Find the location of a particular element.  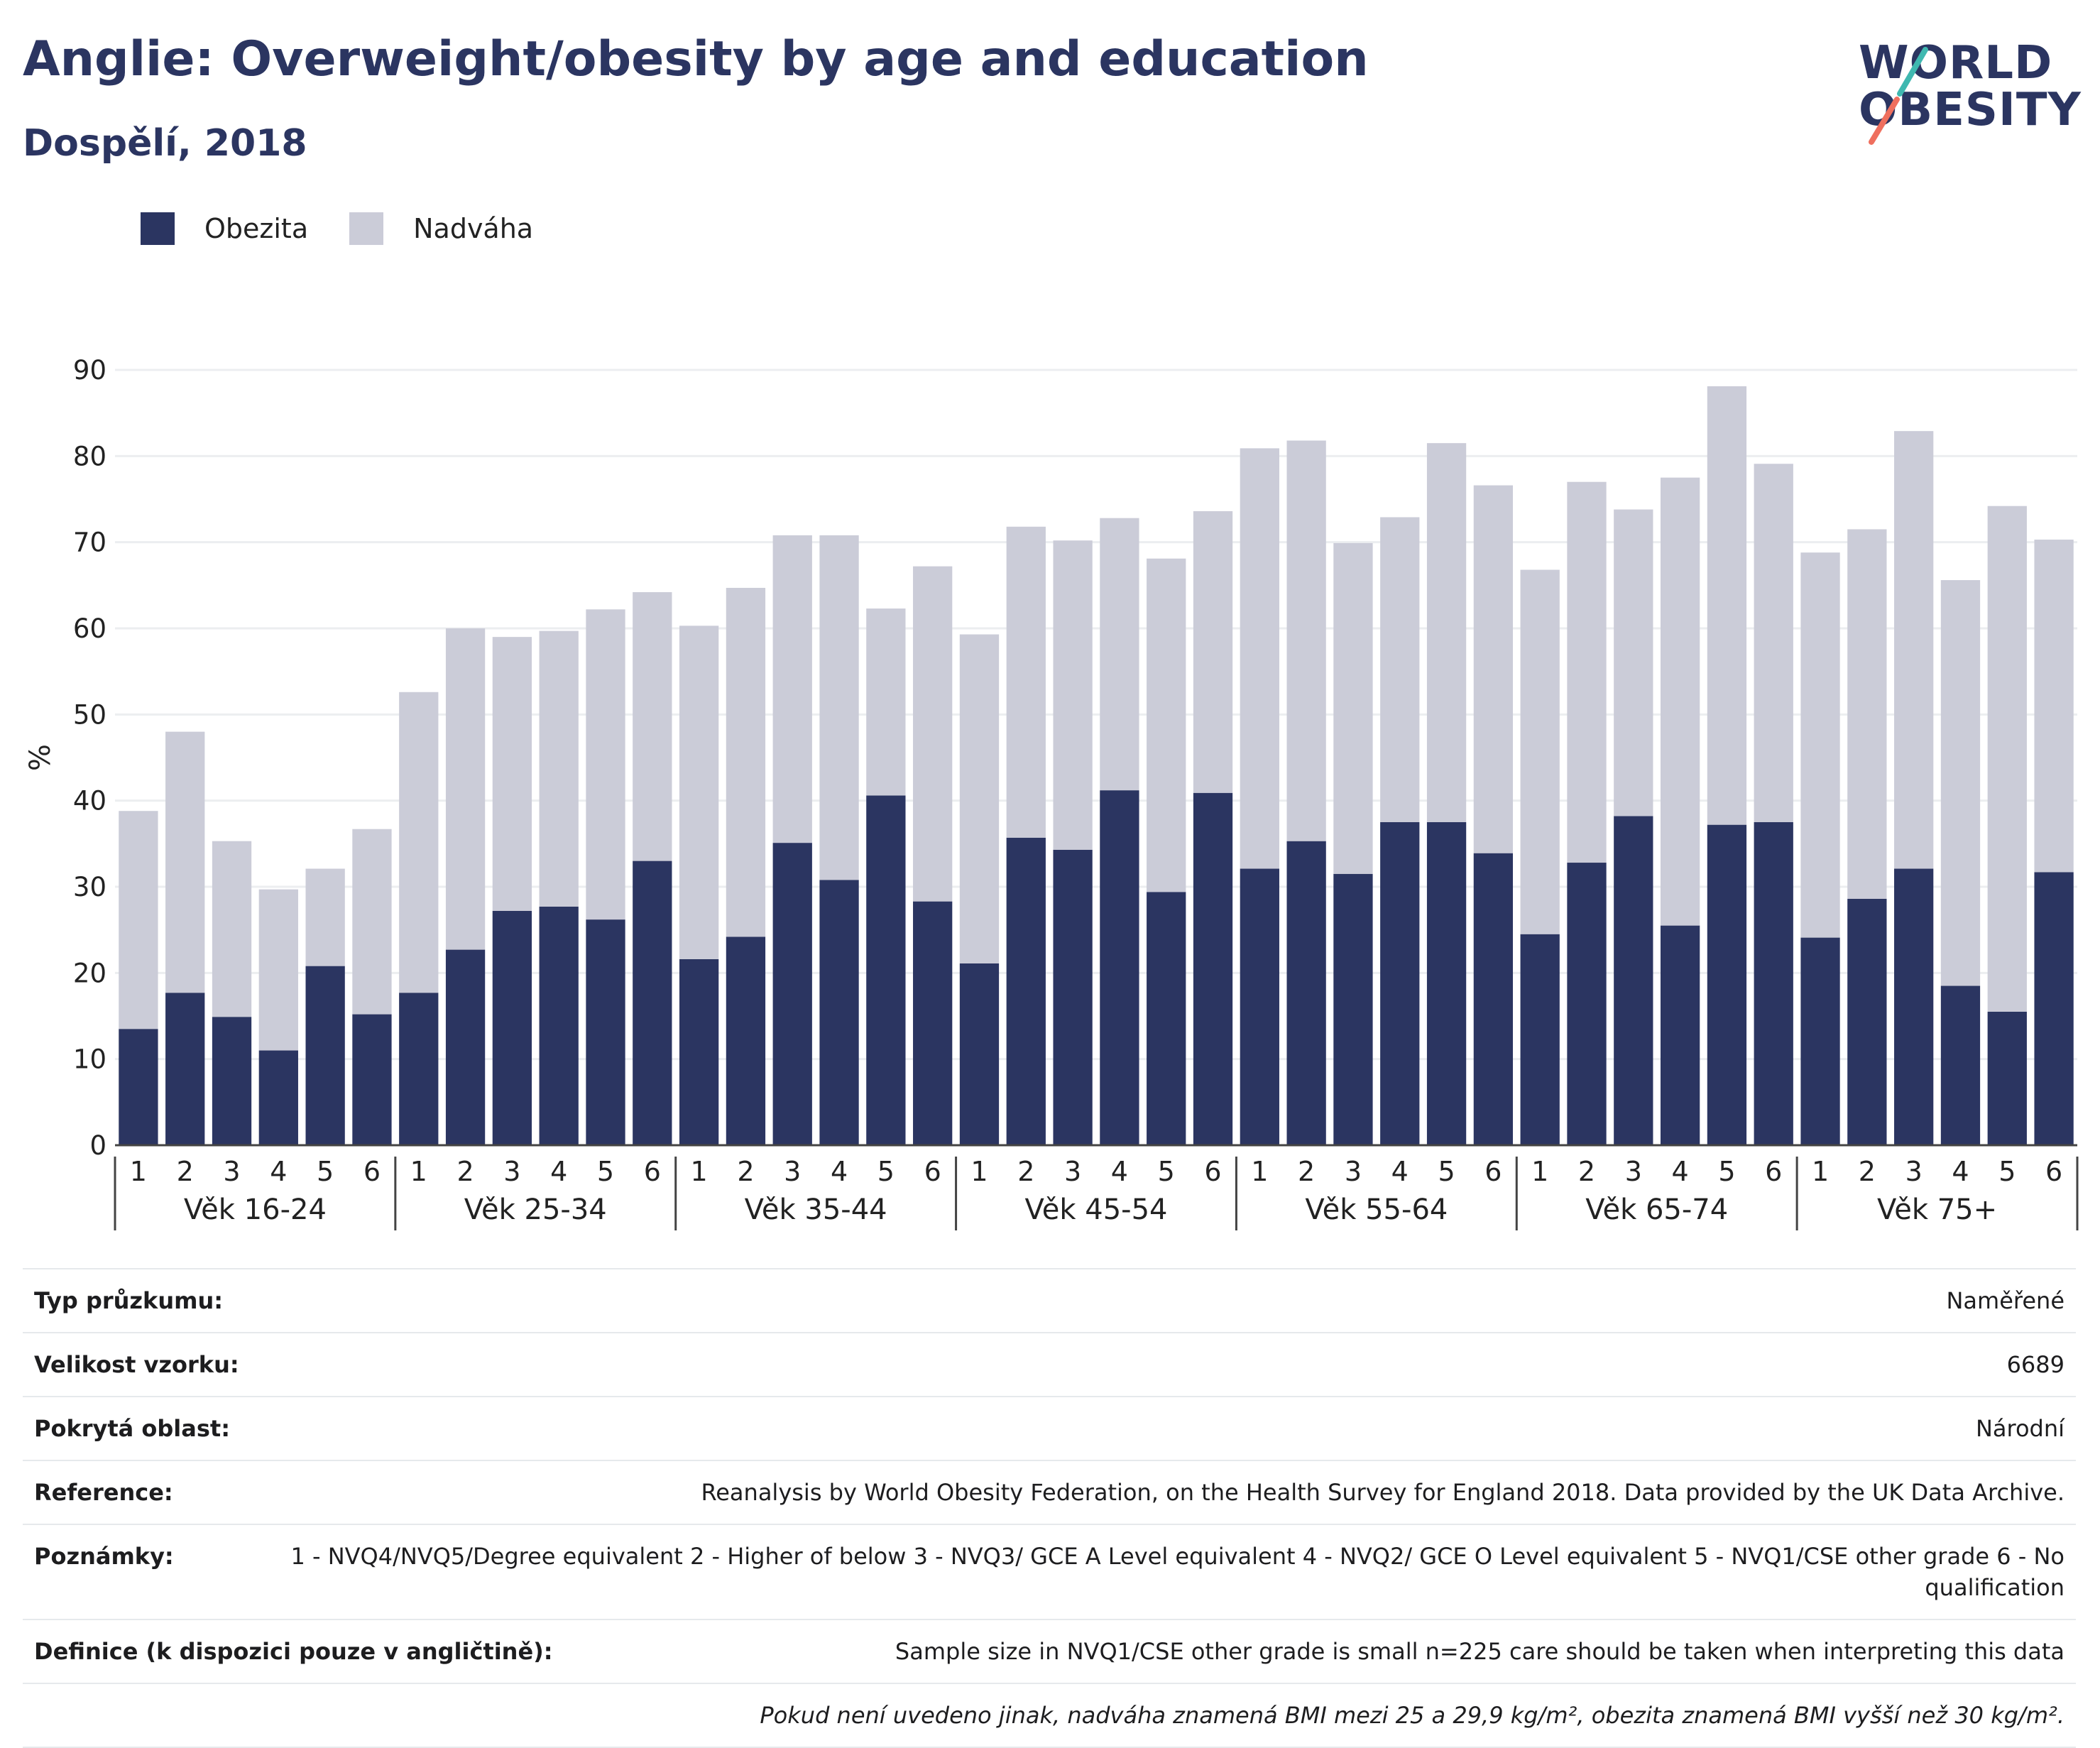

y-tick-label: 50 is located at coordinates (89, 714).